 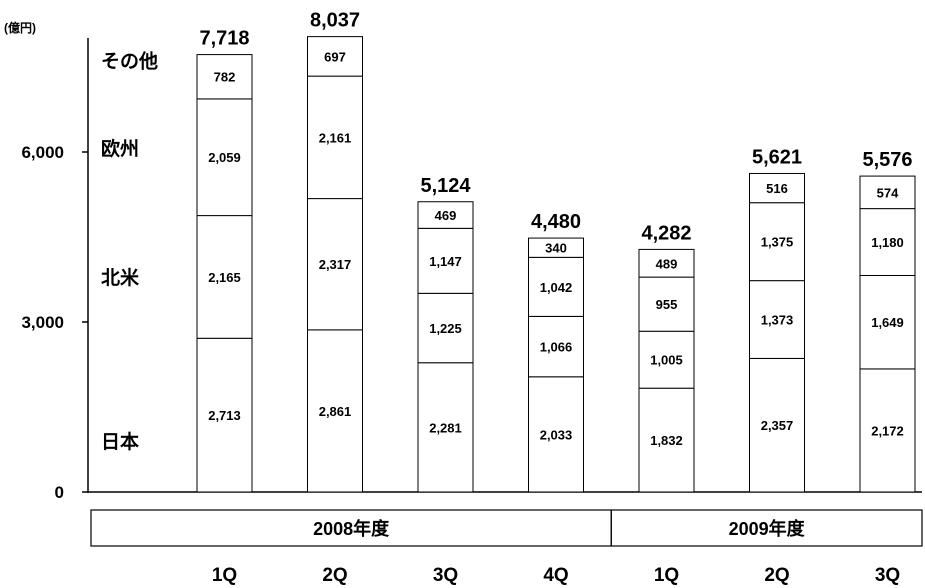 I want to click on segment-value-label: 2,161, so click(x=335, y=137).